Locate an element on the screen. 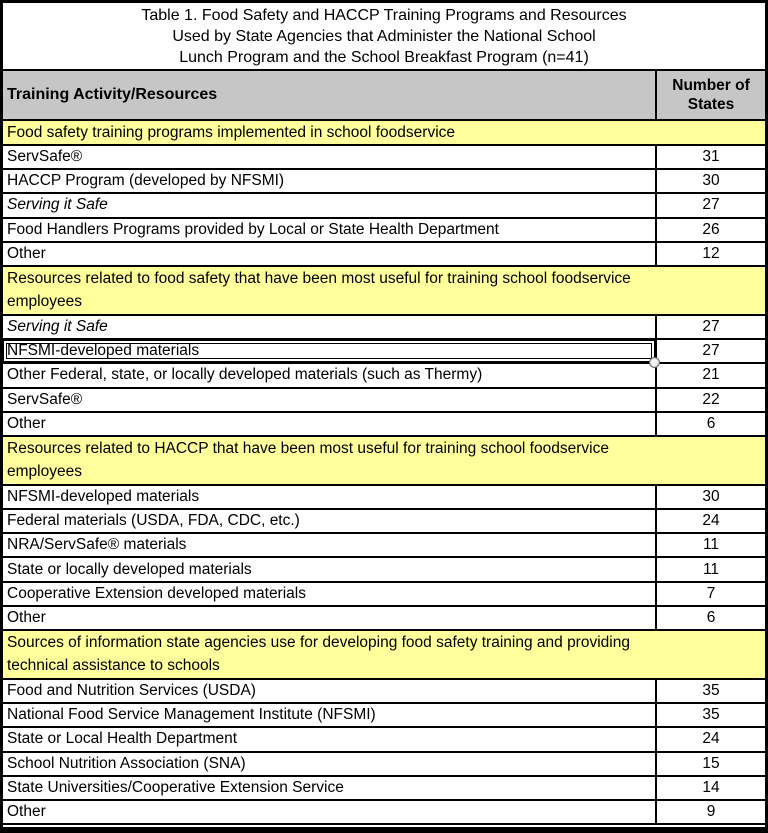 The height and width of the screenshot is (833, 768). activity-cell: NRA/ServSafe® materials is located at coordinates (97, 545).